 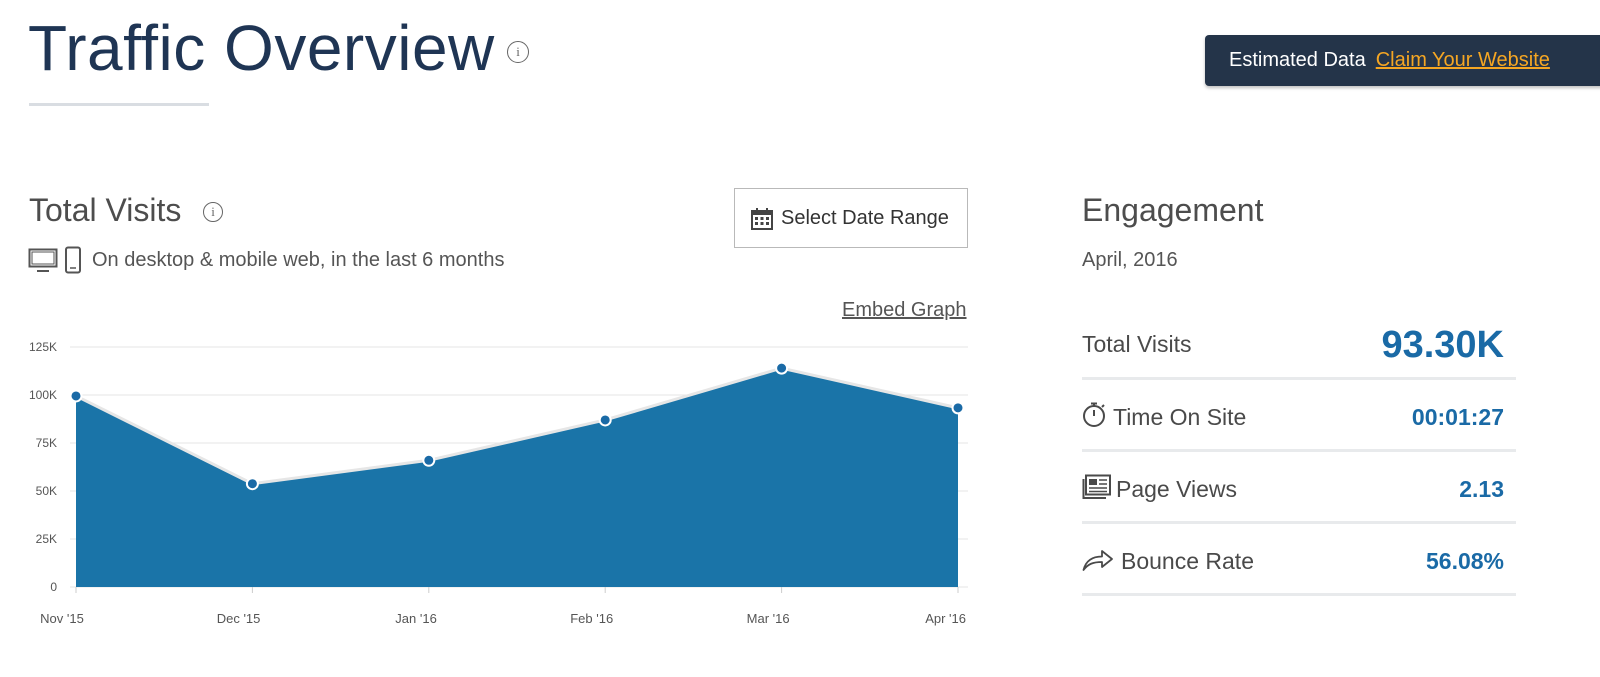 What do you see at coordinates (1462, 60) in the screenshot?
I see `claim-website-link: Claim Your Website` at bounding box center [1462, 60].